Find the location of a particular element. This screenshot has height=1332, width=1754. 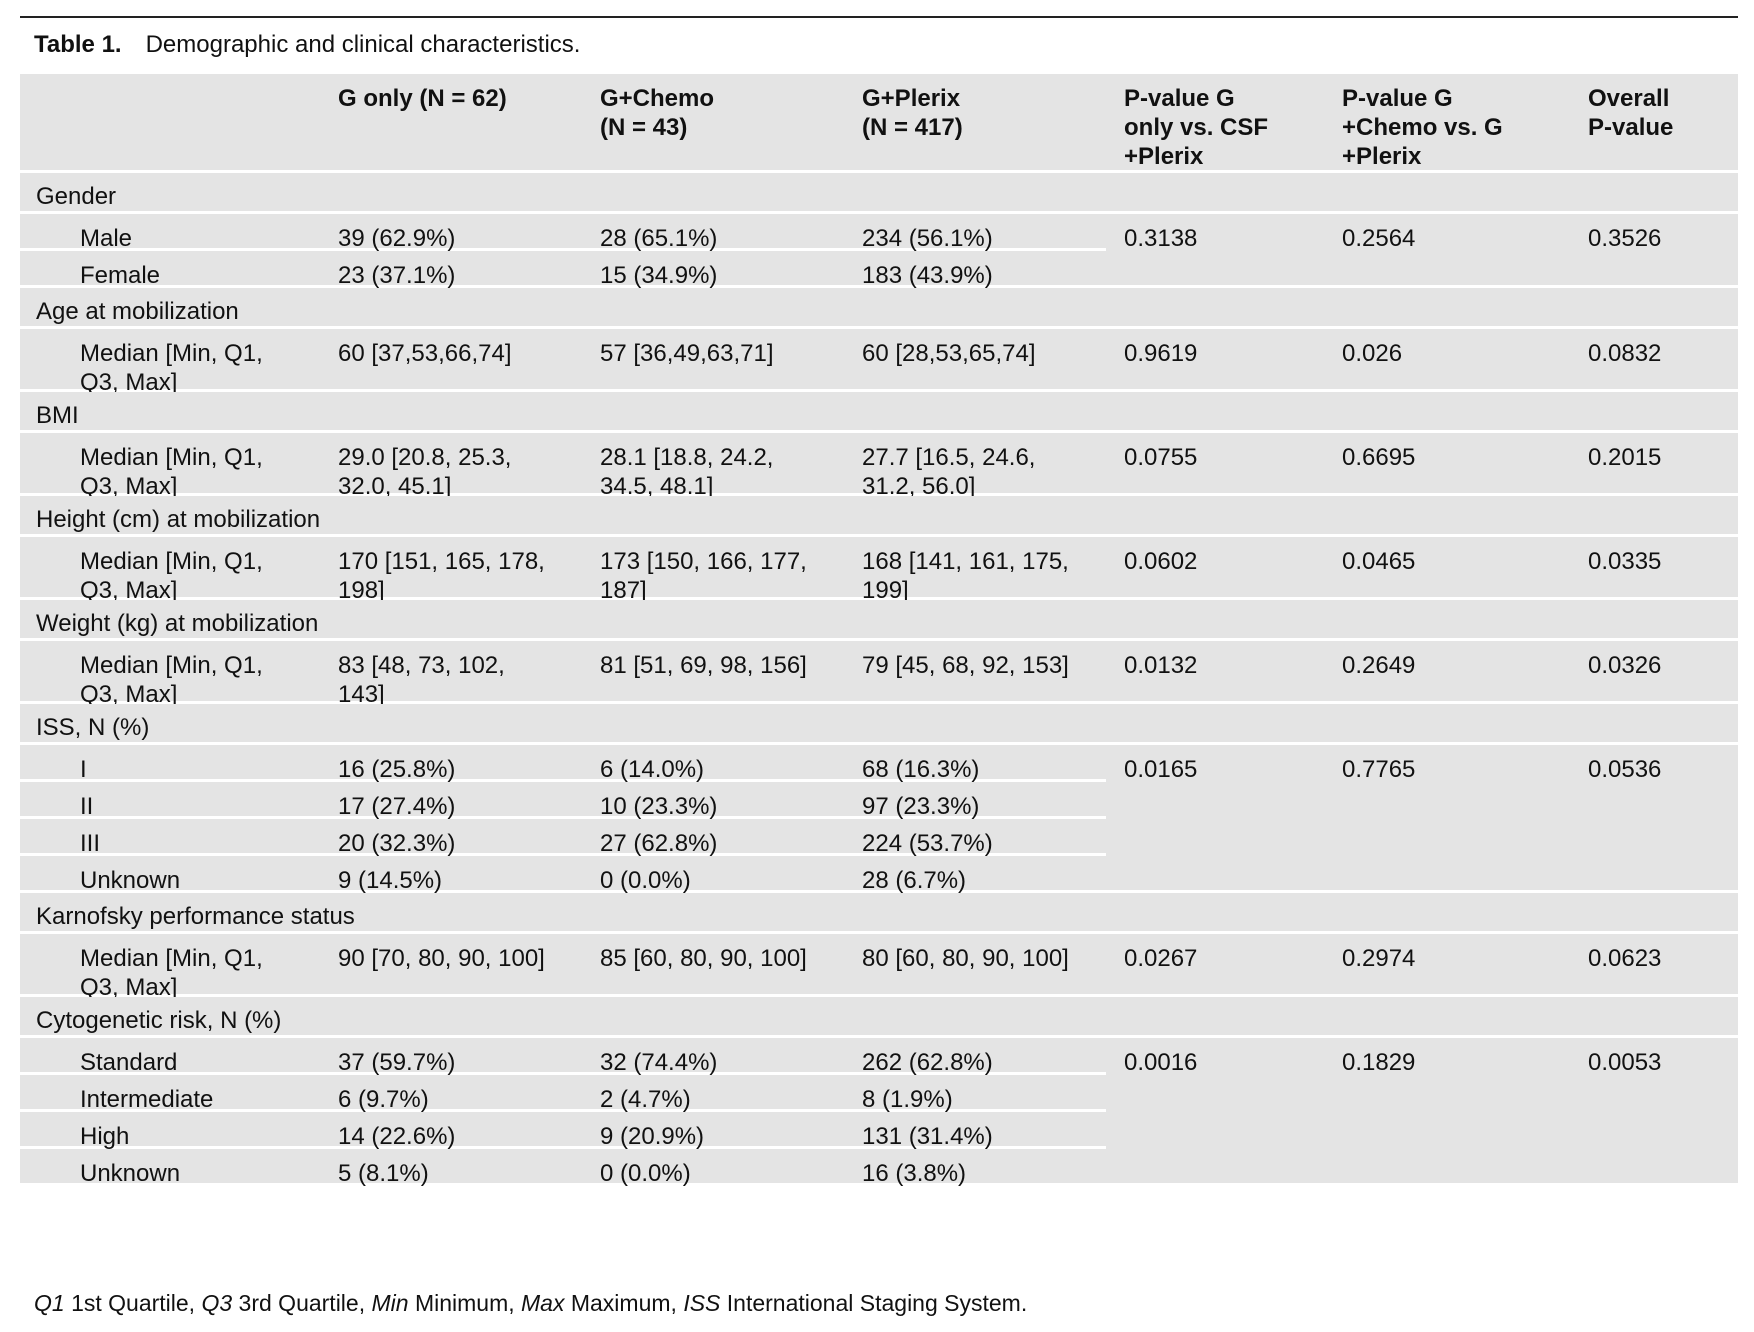

row-label-line: High is located at coordinates (105, 1136).